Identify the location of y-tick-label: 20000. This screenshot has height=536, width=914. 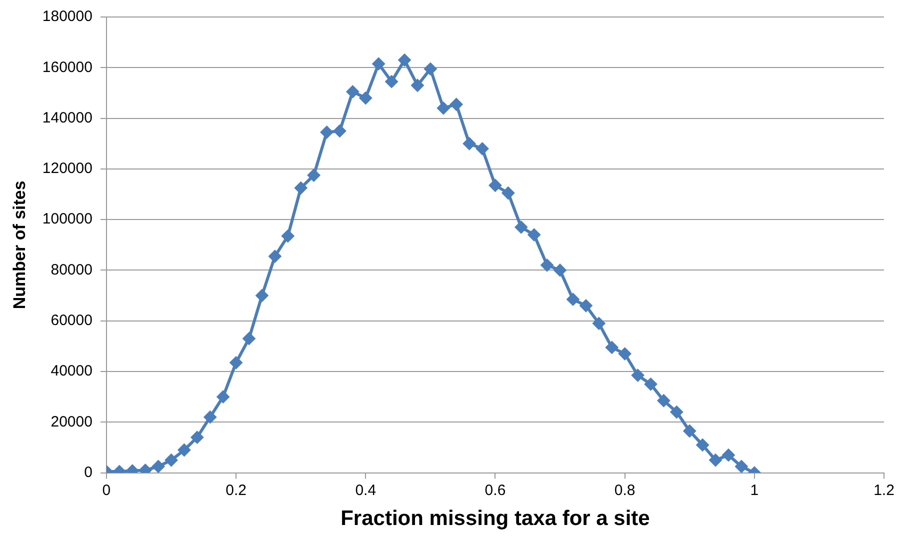
(71, 421).